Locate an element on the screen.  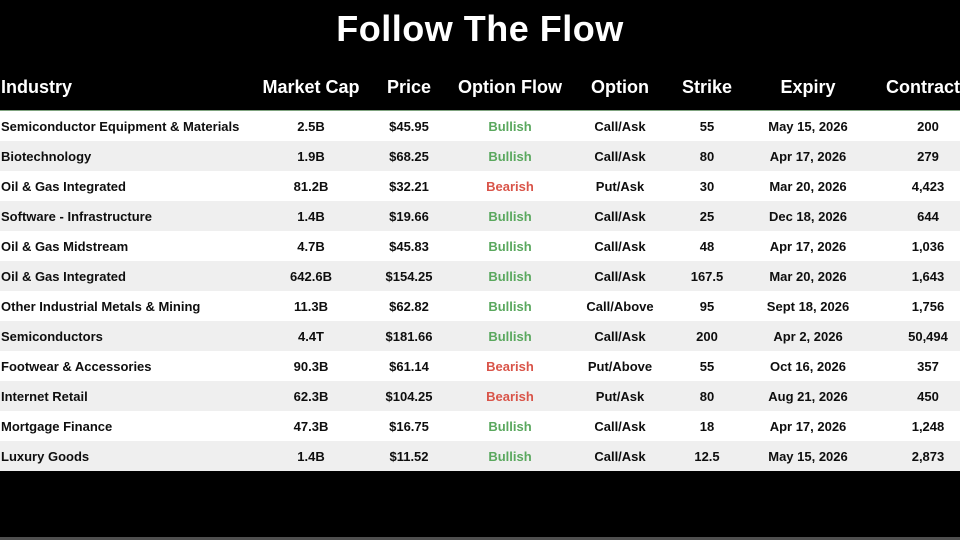
price-cell: $45.83 is located at coordinates (409, 246).